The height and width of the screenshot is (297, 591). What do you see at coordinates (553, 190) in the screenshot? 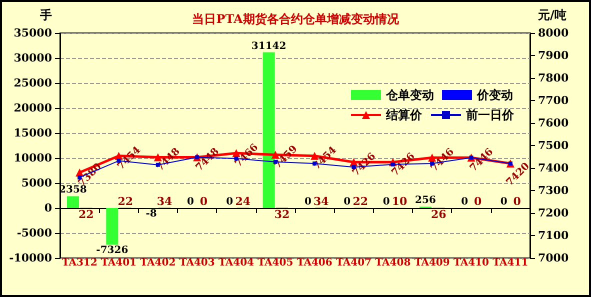
I see `y2-tick-label: 7300` at bounding box center [553, 190].